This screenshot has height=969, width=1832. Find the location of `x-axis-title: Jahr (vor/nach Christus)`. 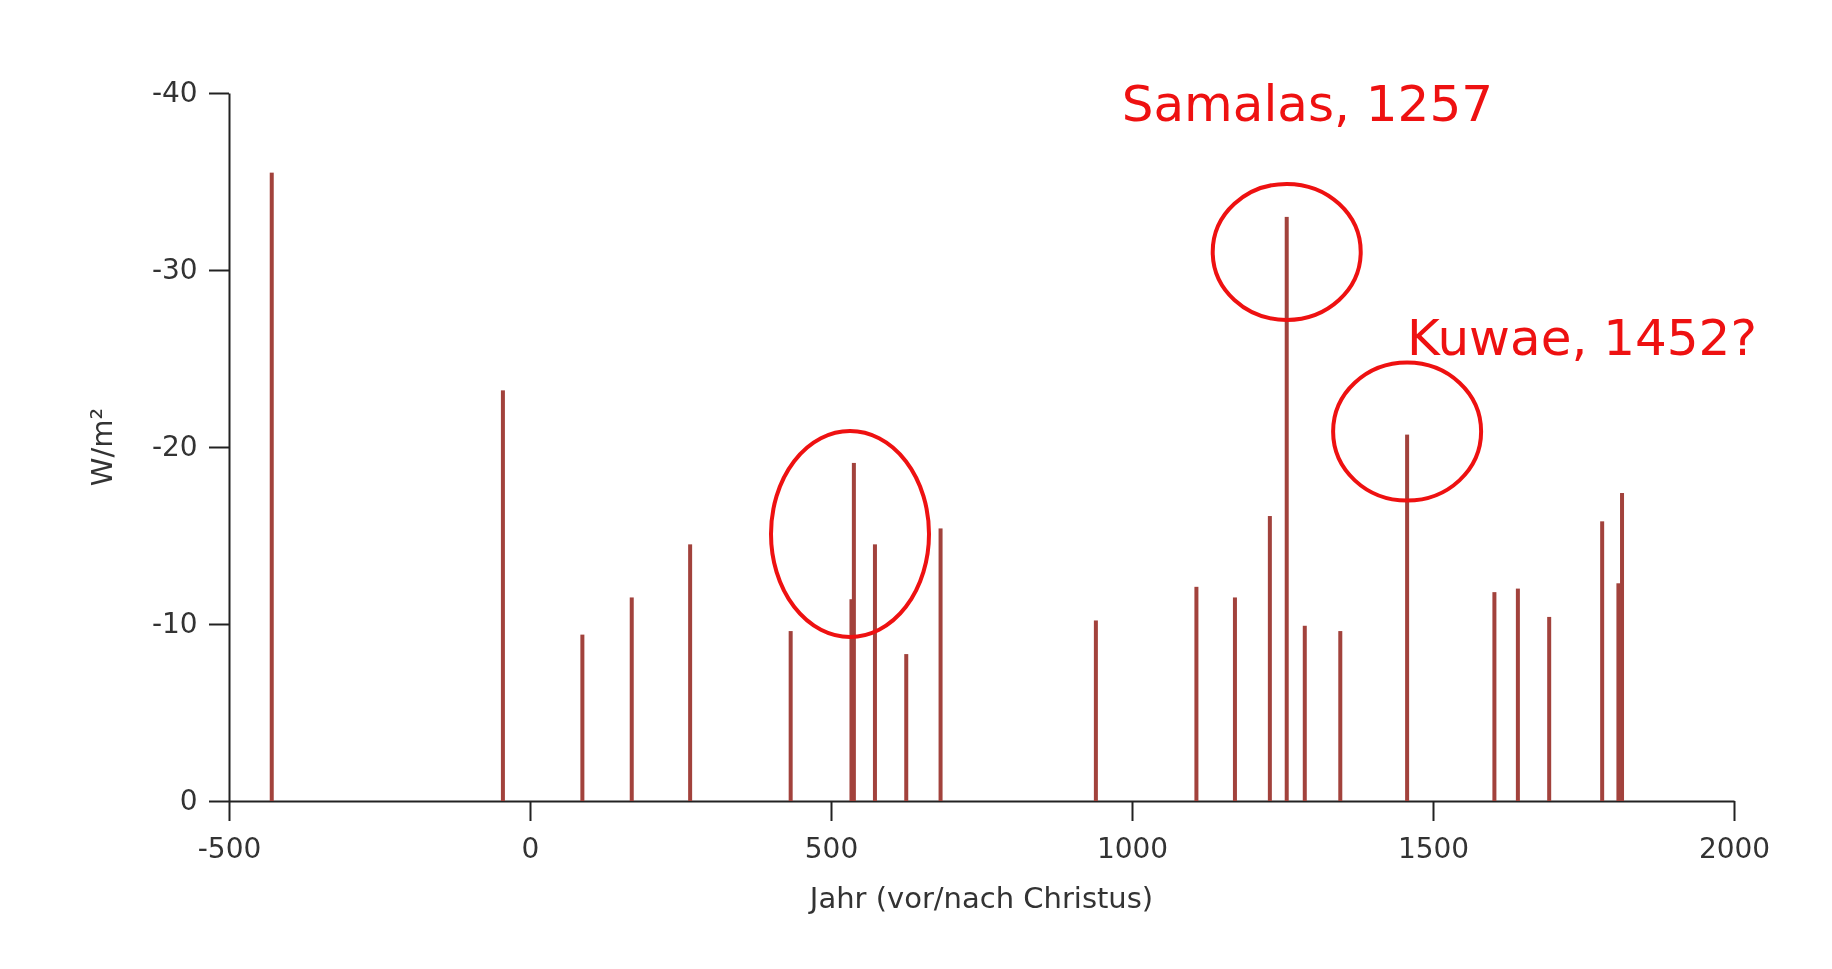

x-axis-title: Jahr (vor/nach Christus) is located at coordinates (980, 898).